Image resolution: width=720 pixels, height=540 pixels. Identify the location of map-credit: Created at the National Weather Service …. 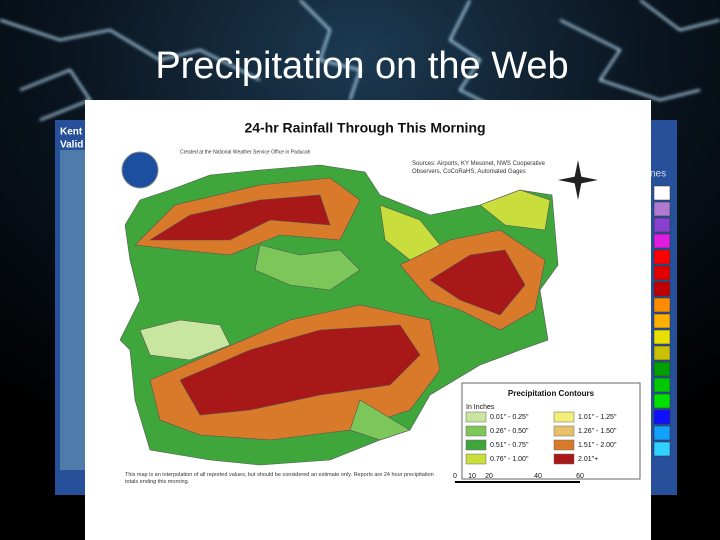
(245, 152).